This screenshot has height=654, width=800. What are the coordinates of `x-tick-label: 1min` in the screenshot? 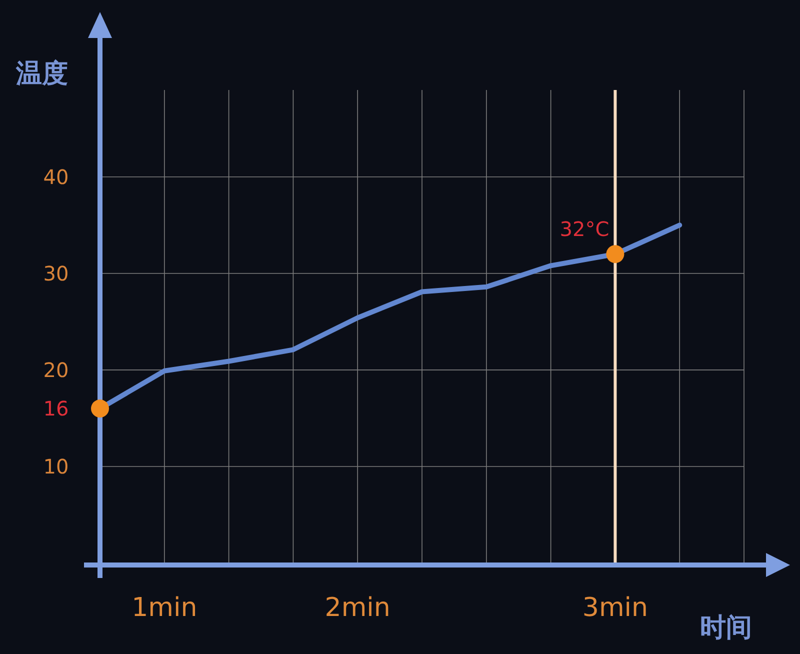 It's located at (165, 608).